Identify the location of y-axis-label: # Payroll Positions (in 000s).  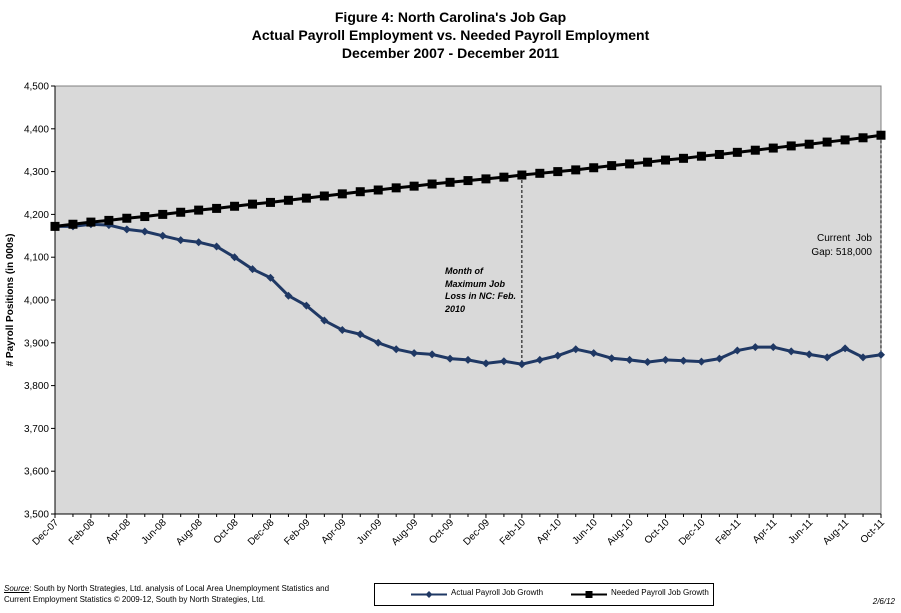
(10, 300).